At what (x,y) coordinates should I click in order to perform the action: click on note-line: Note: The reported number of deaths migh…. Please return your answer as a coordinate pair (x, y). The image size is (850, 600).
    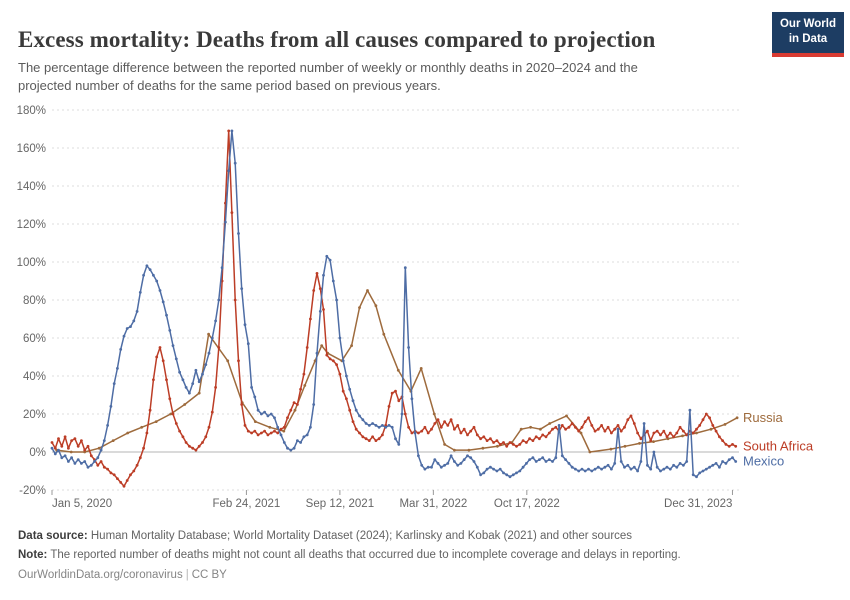
    Looking at the image, I should click on (349, 555).